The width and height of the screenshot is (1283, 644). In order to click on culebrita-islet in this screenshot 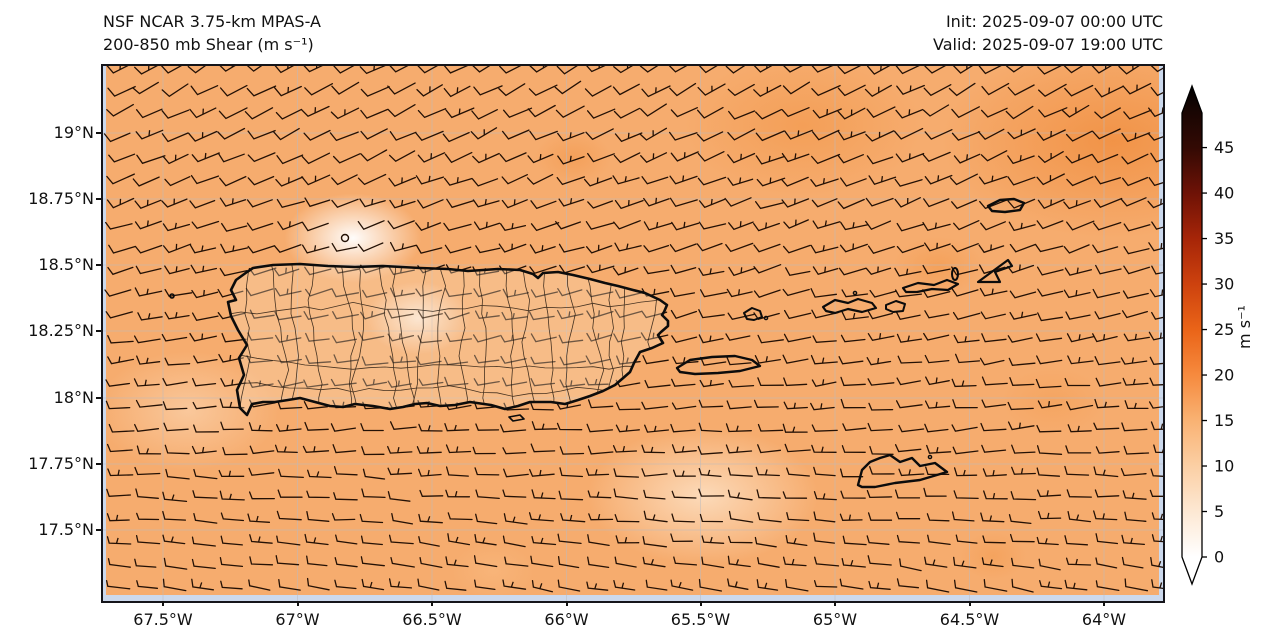, I will do `click(766, 318)`.